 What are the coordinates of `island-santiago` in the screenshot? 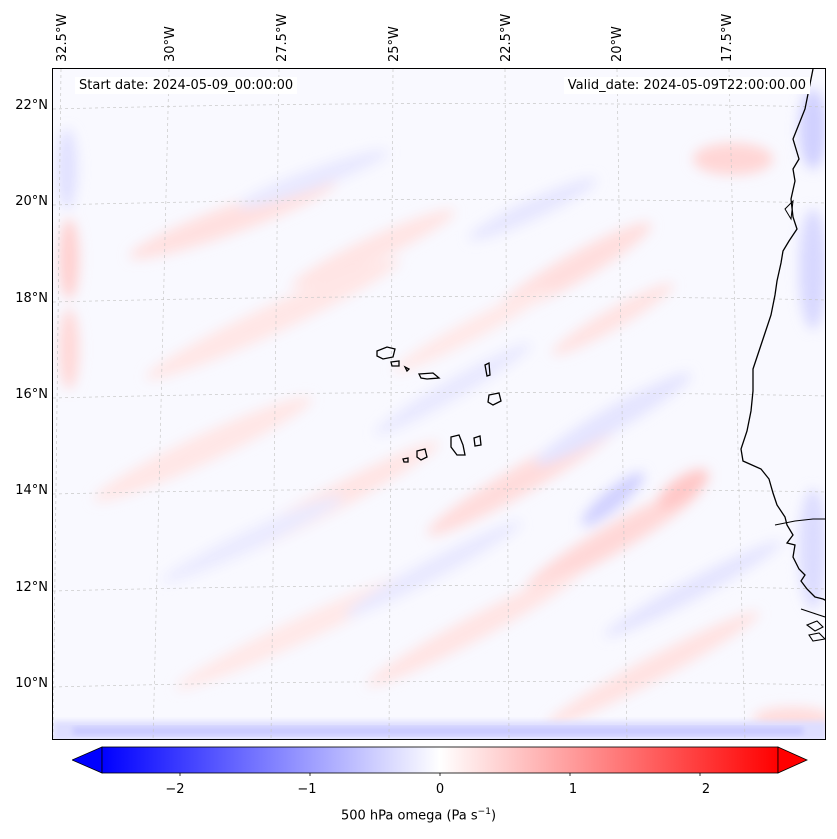 It's located at (458, 445).